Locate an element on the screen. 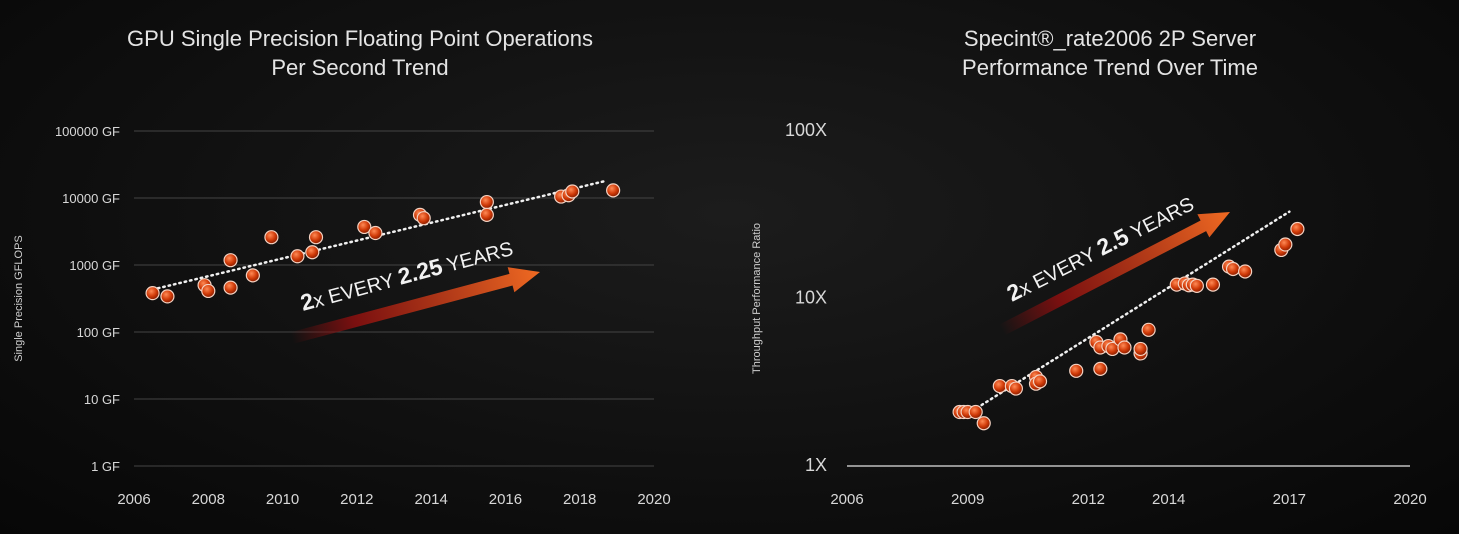 This screenshot has height=534, width=1459. left-y-tick-label: 10000 GF is located at coordinates (91, 198).